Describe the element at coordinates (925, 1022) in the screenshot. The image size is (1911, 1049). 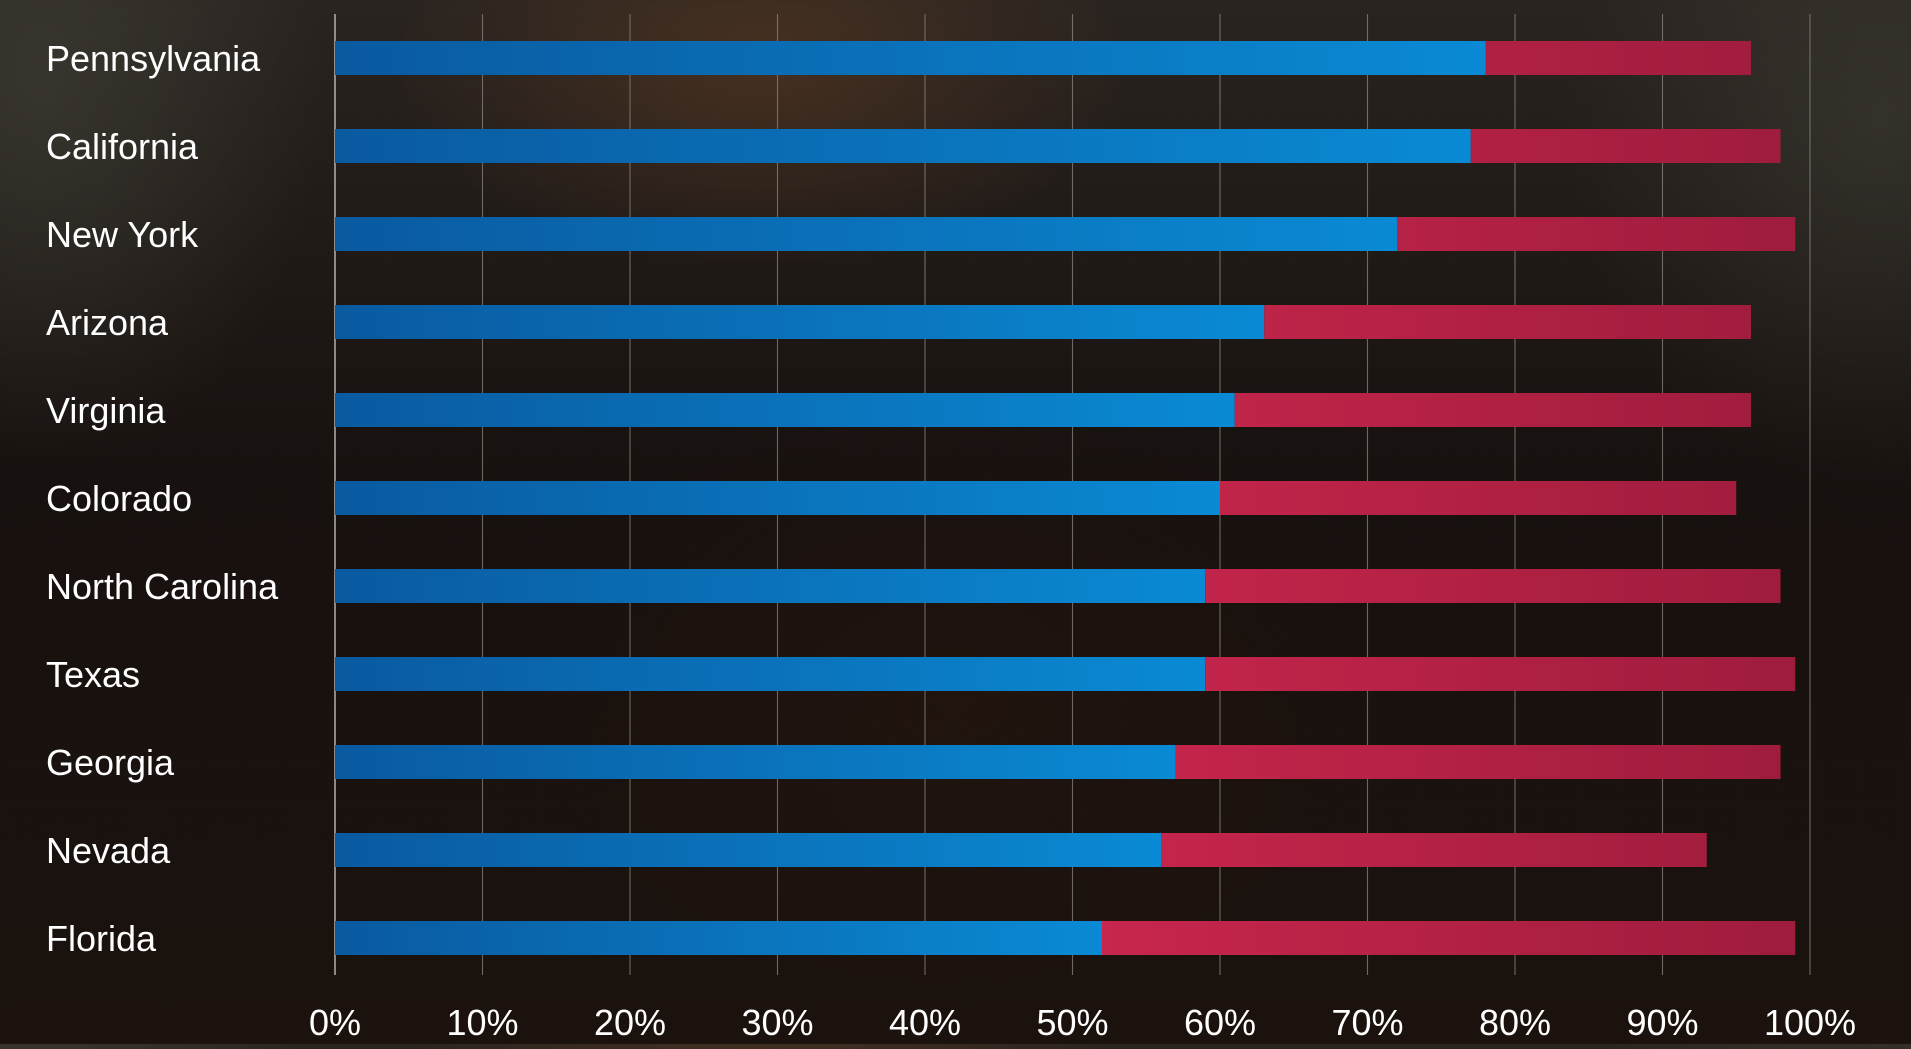
I see `x-tick-label: 40%` at that location.